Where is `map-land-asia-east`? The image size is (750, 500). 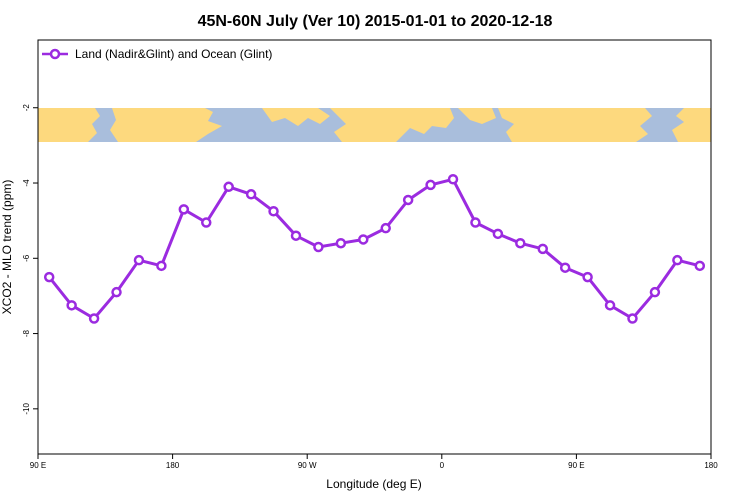
map-land-asia-east is located at coordinates (166, 125).